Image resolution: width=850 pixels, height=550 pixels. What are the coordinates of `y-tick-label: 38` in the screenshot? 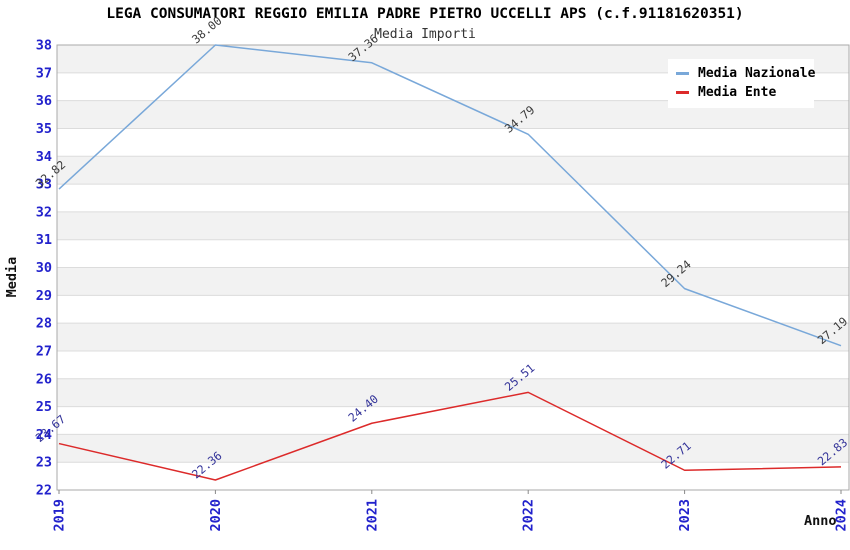 It's located at (44, 46).